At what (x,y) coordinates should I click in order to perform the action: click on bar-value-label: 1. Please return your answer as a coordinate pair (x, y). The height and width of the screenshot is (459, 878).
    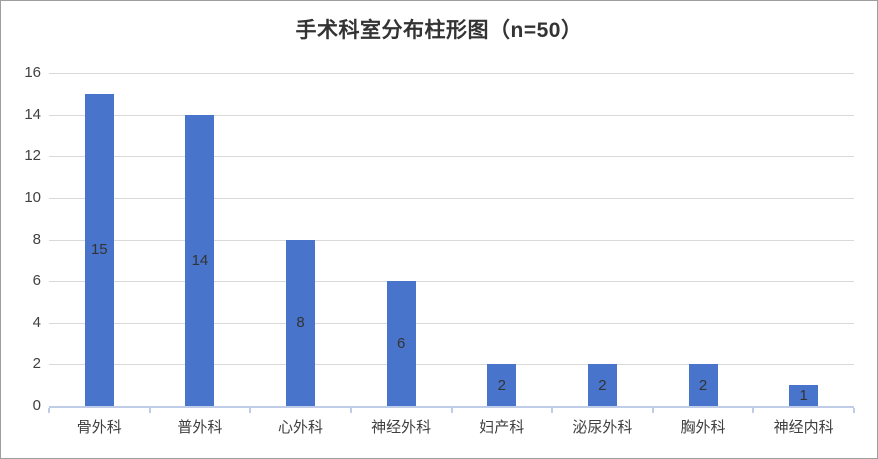
    Looking at the image, I should click on (803, 396).